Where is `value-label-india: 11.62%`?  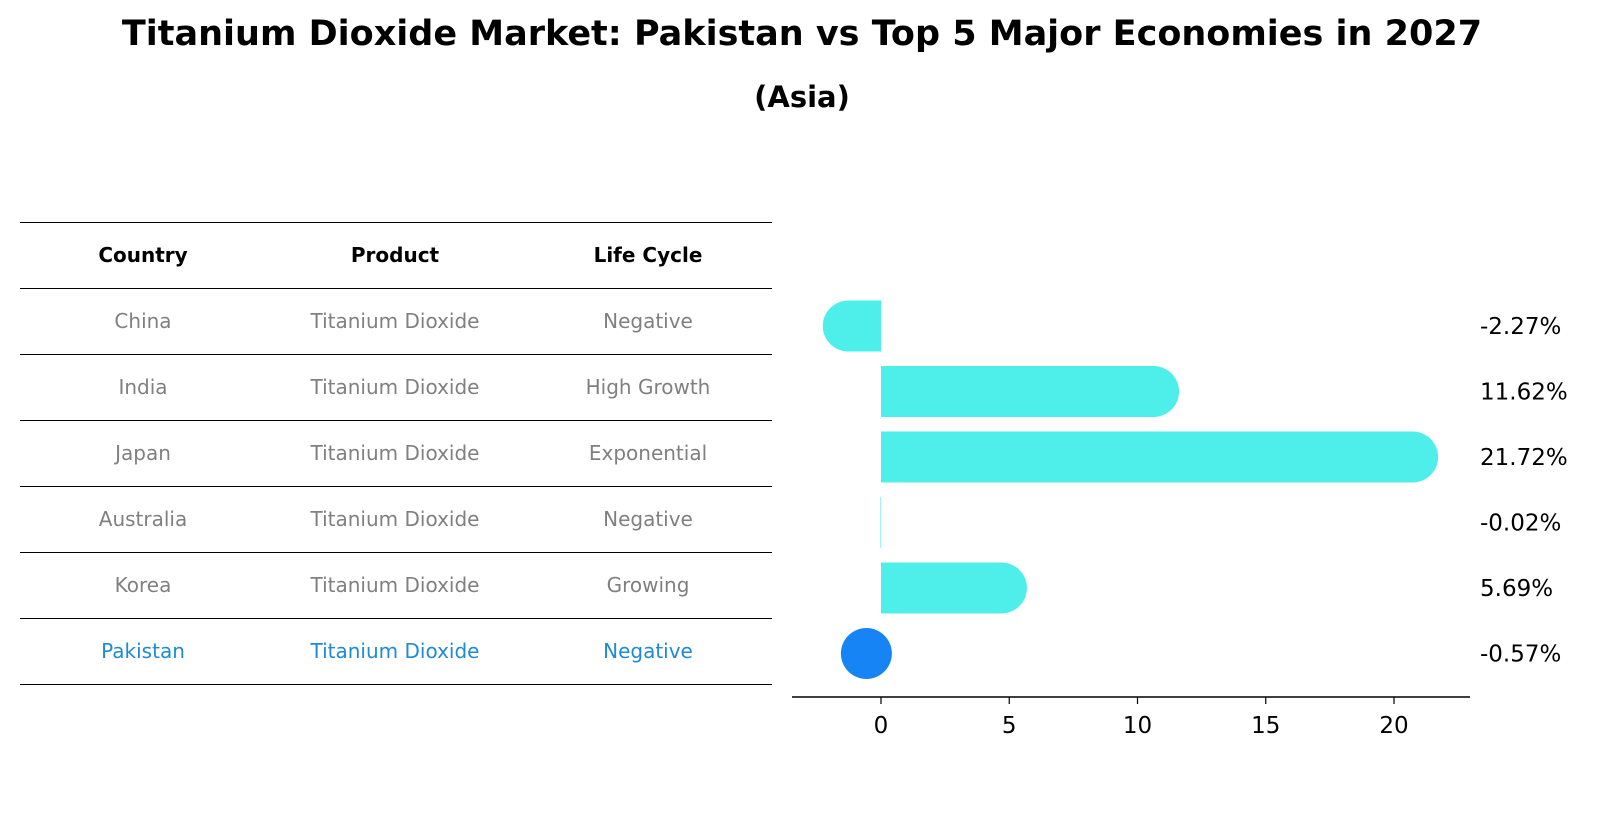
value-label-india: 11.62% is located at coordinates (1524, 393).